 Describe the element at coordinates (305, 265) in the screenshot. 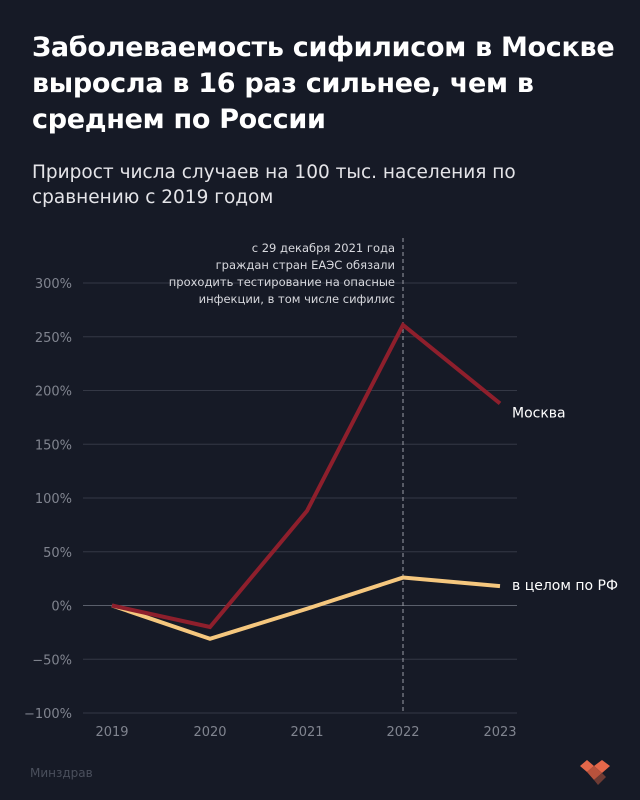

I see `annotation-text: граждан стран ЕАЭС обязали` at that location.